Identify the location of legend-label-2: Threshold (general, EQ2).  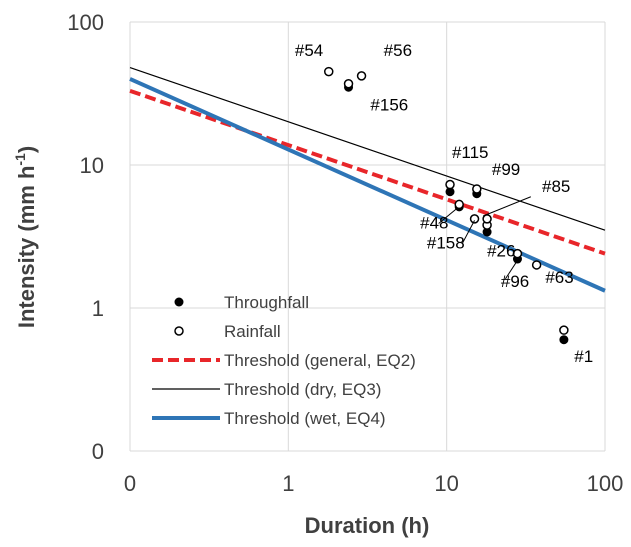
(320, 360).